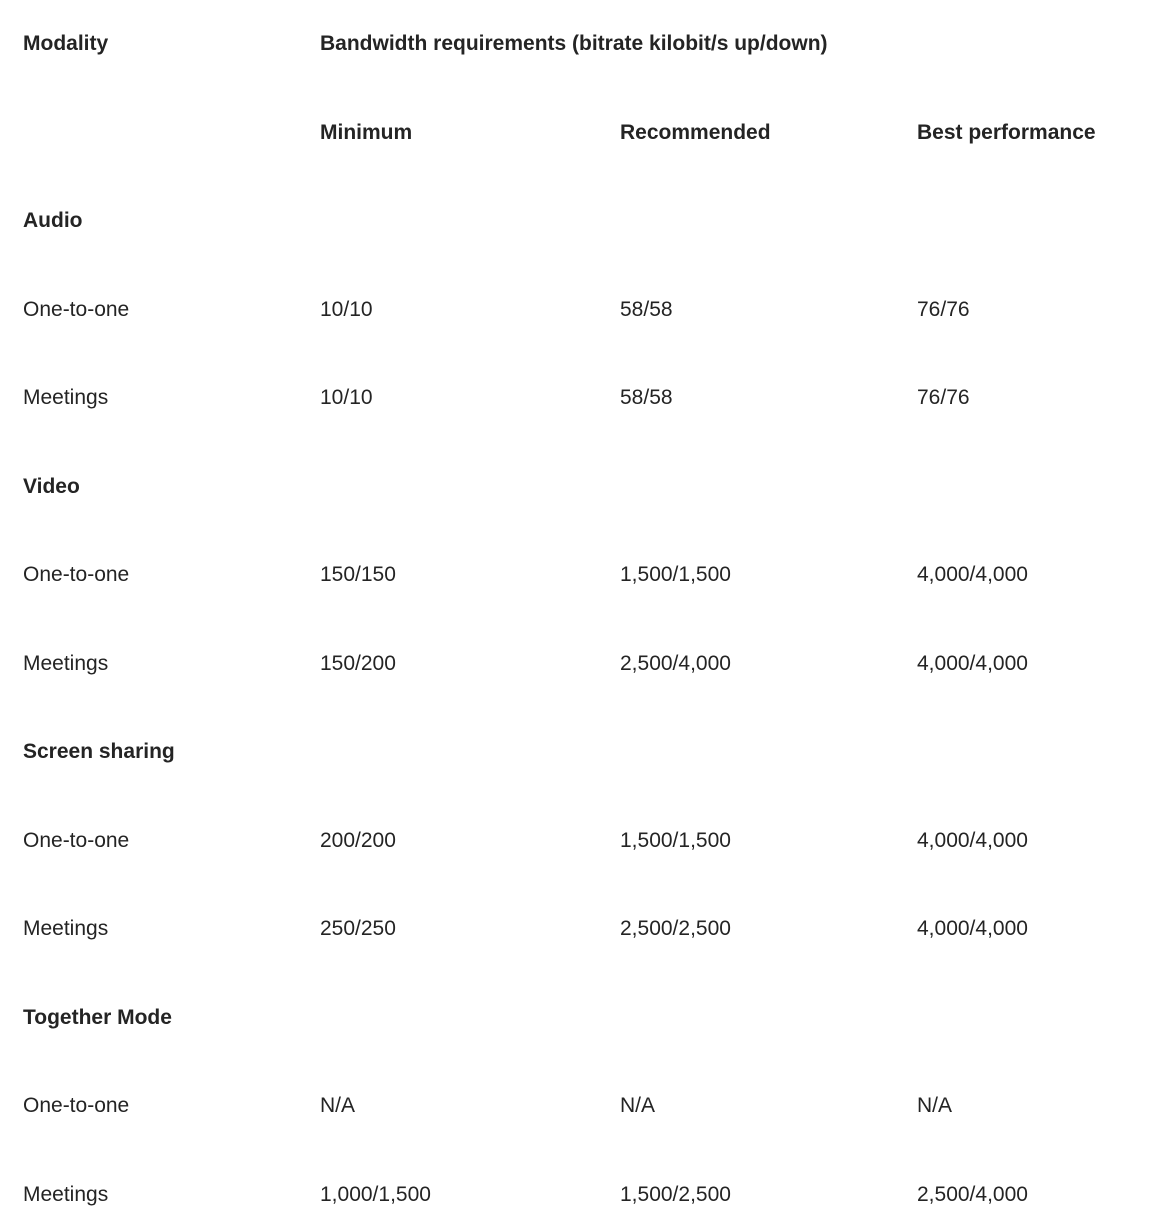  Describe the element at coordinates (358, 663) in the screenshot. I see `minimum-value: 150/200` at that location.